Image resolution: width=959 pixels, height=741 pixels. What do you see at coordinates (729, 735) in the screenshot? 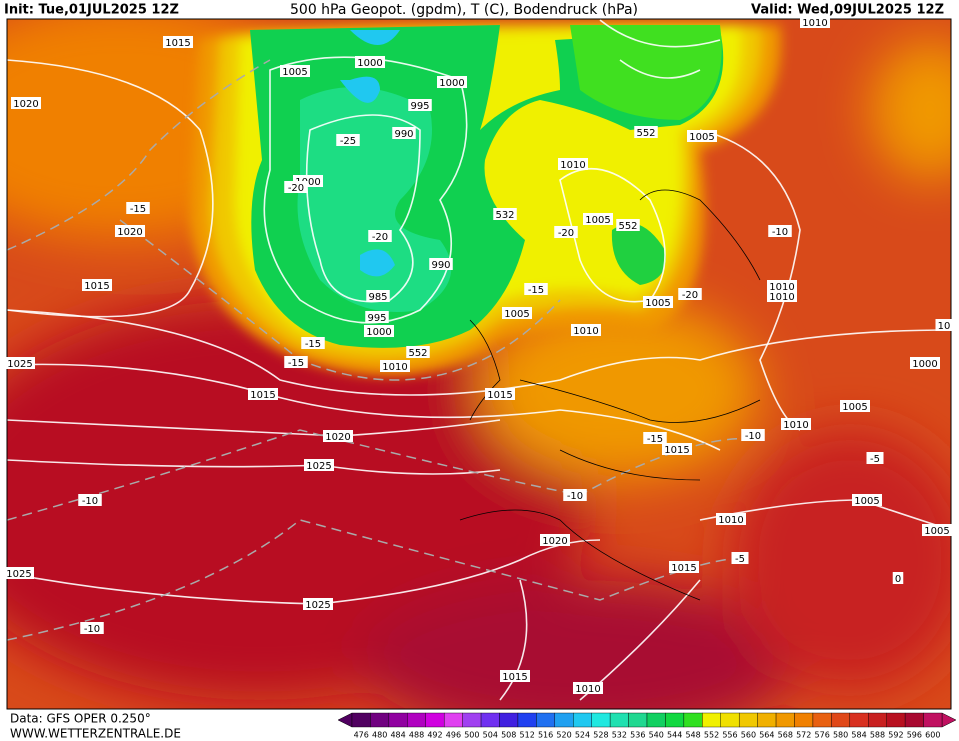
I see `colorbar-label: 556` at bounding box center [729, 735].